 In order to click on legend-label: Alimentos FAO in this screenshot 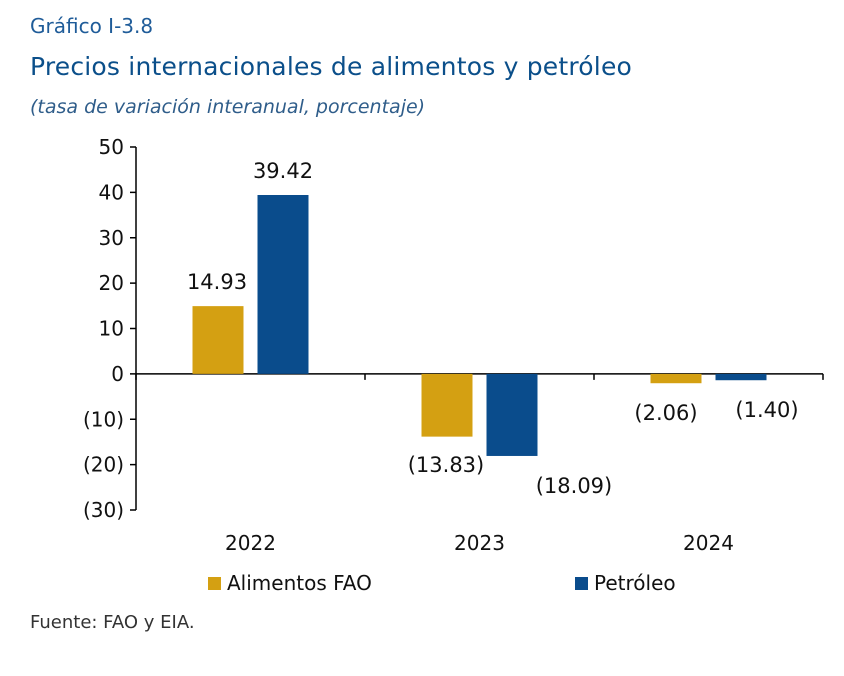, I will do `click(299, 583)`.